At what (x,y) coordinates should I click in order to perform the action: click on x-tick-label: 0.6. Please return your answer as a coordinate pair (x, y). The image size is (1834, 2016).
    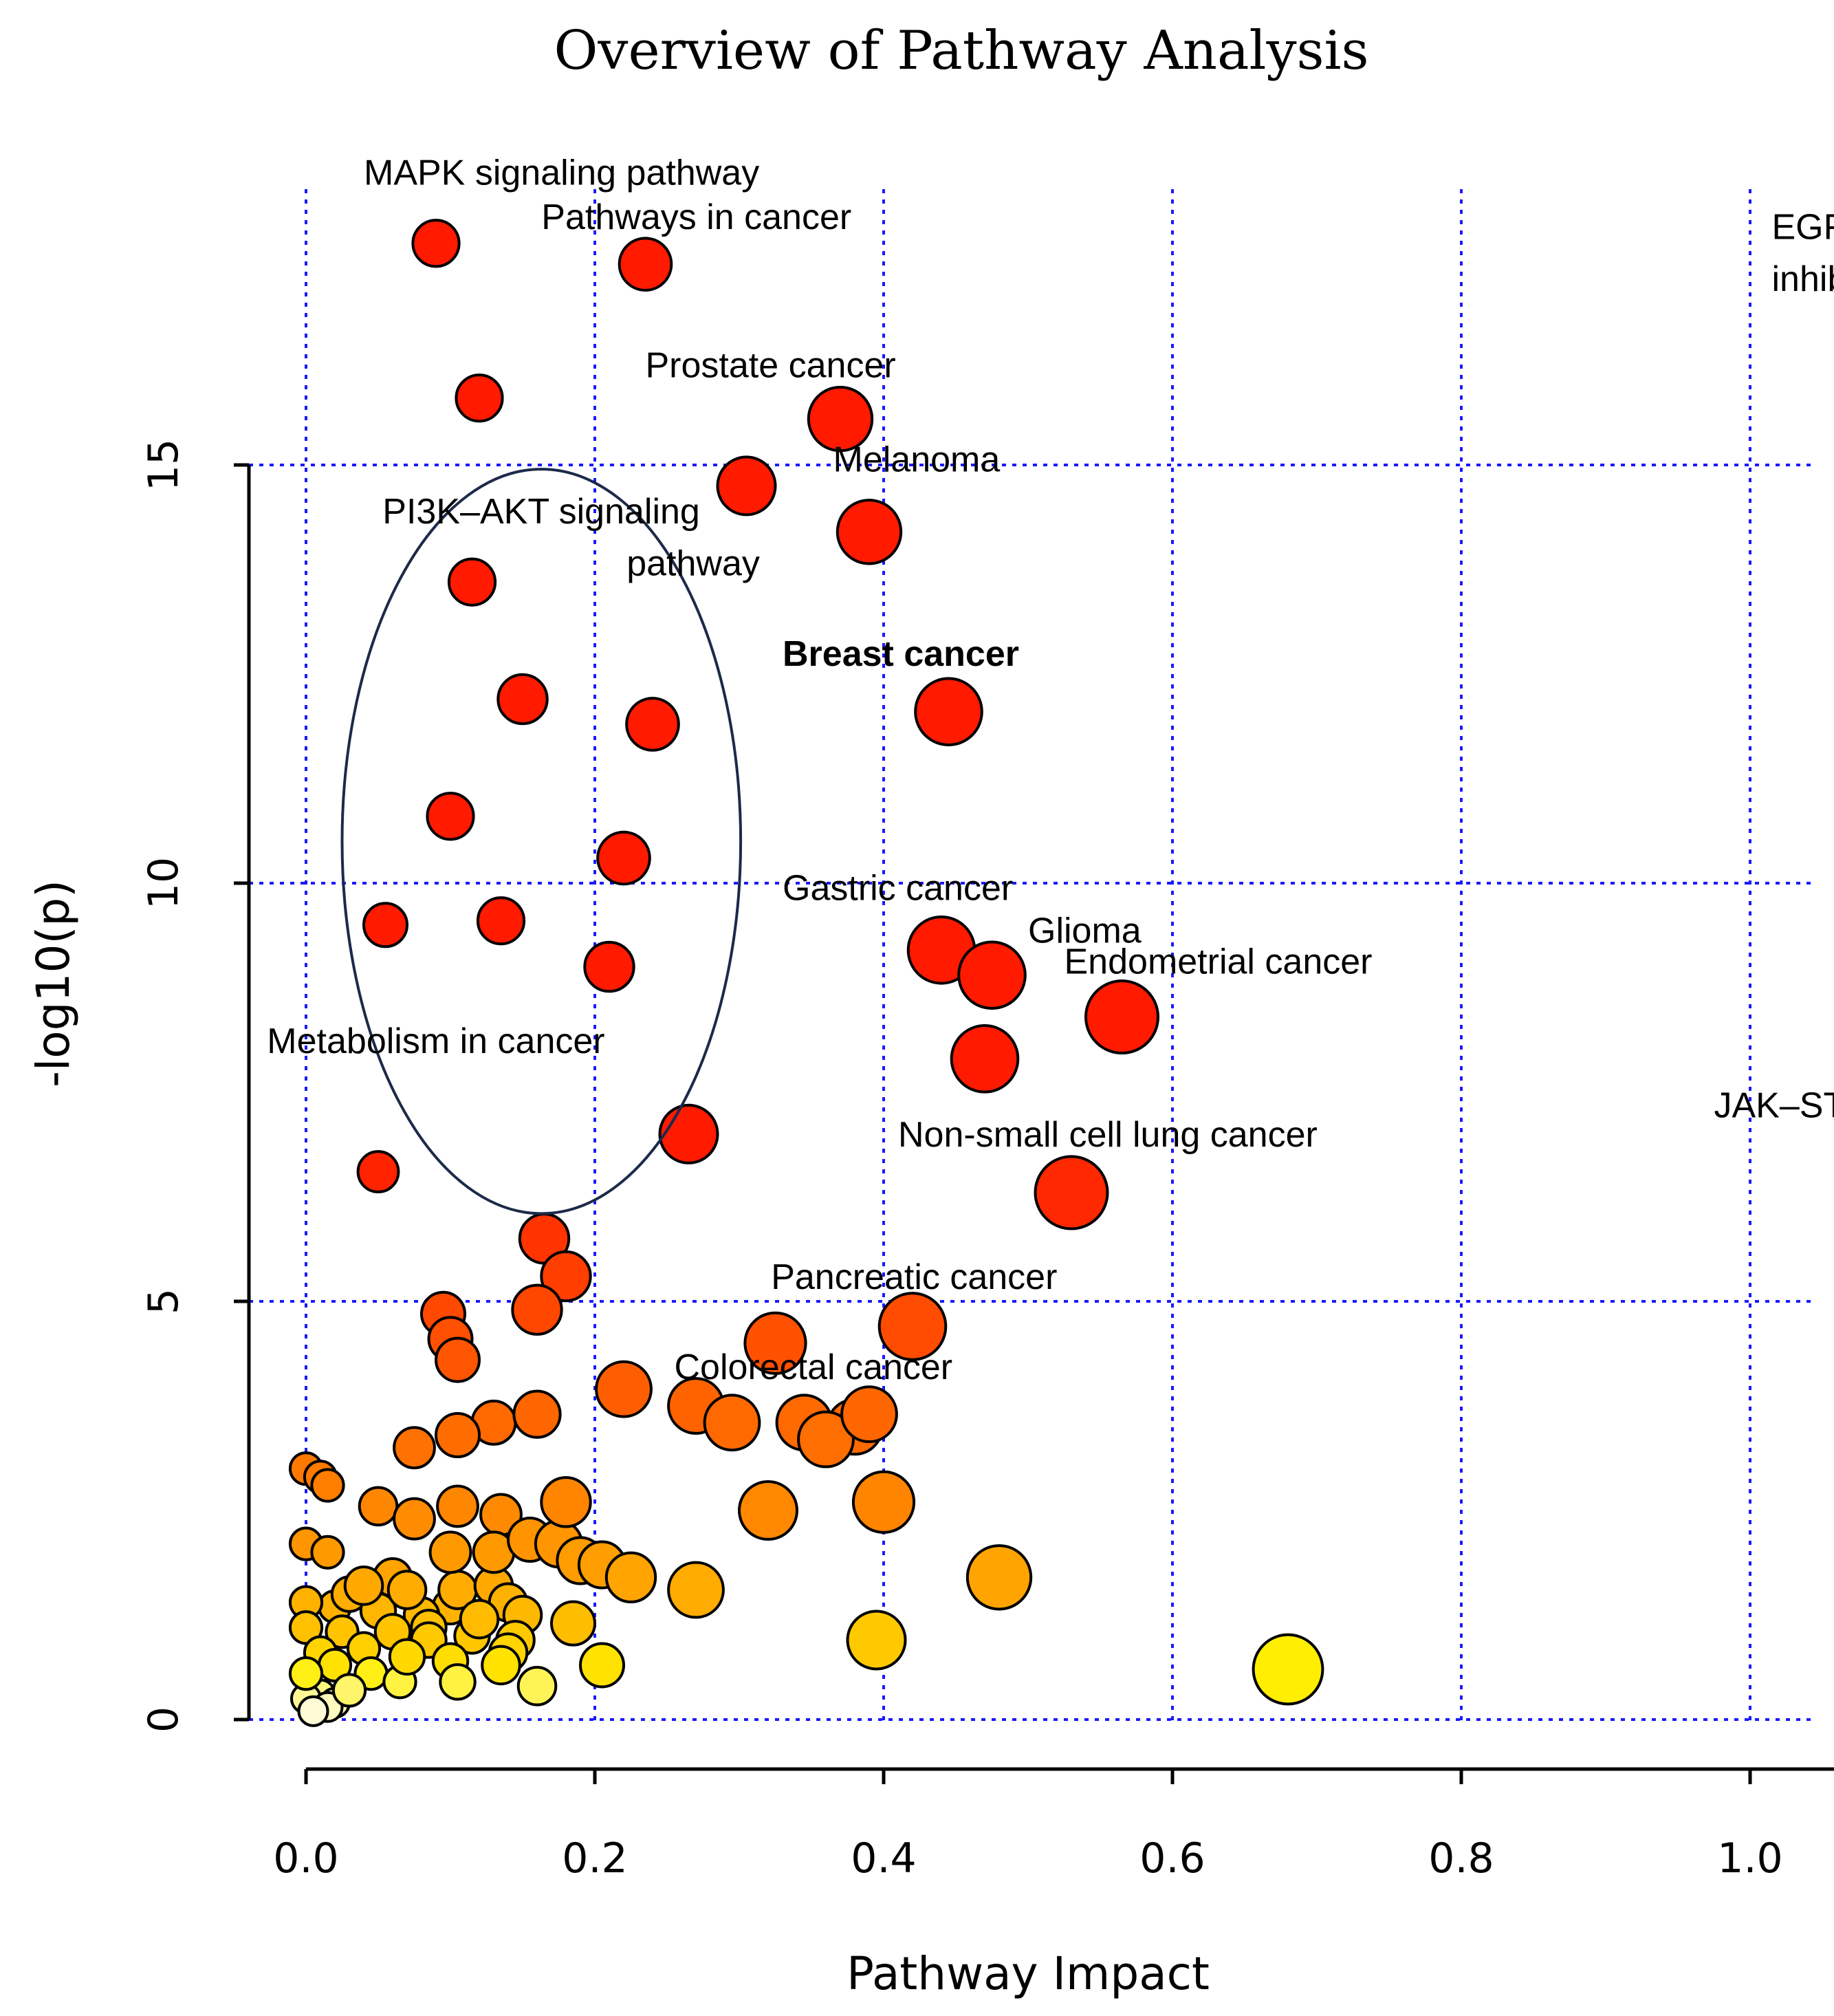
    Looking at the image, I should click on (1172, 1858).